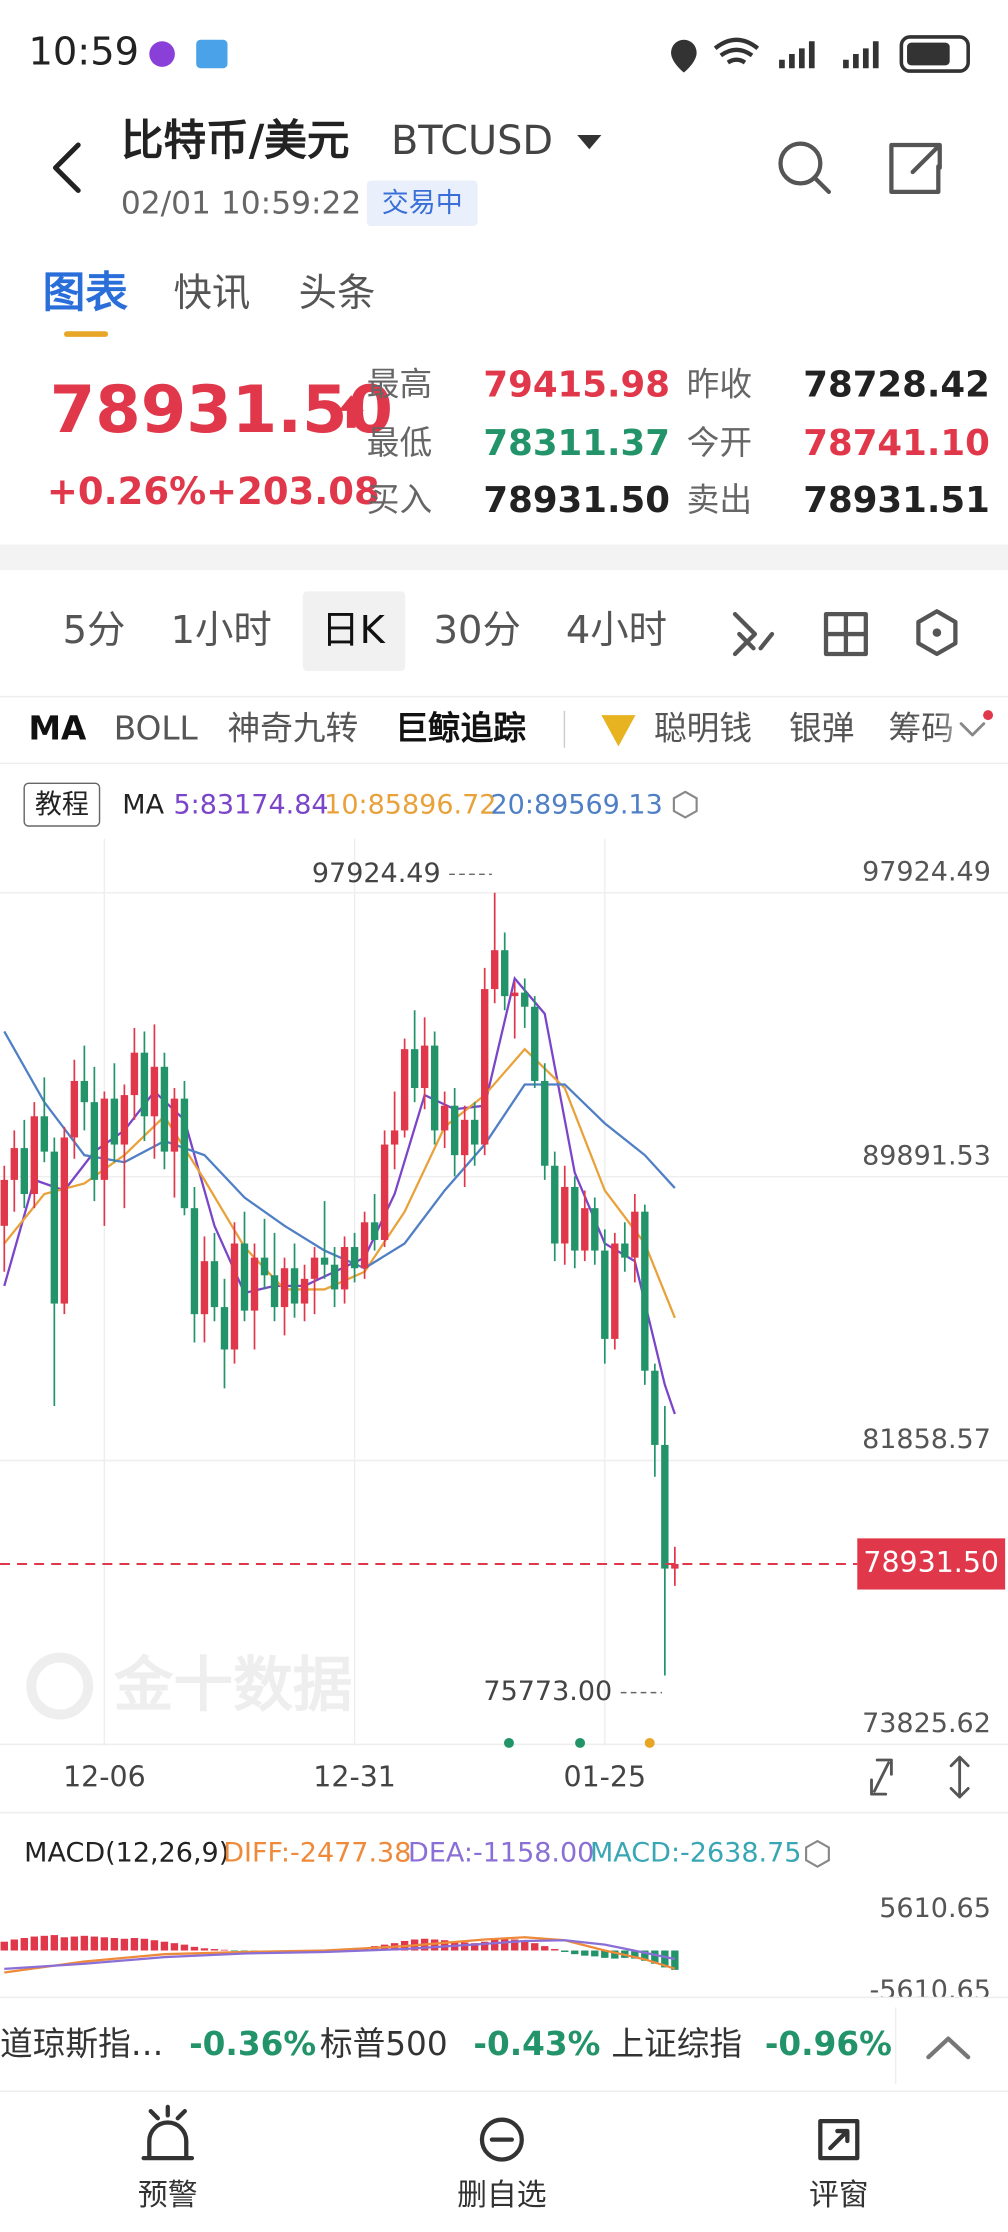 The image size is (1008, 2232). What do you see at coordinates (104, 1776) in the screenshot?
I see `x-tick-label: 12-06` at bounding box center [104, 1776].